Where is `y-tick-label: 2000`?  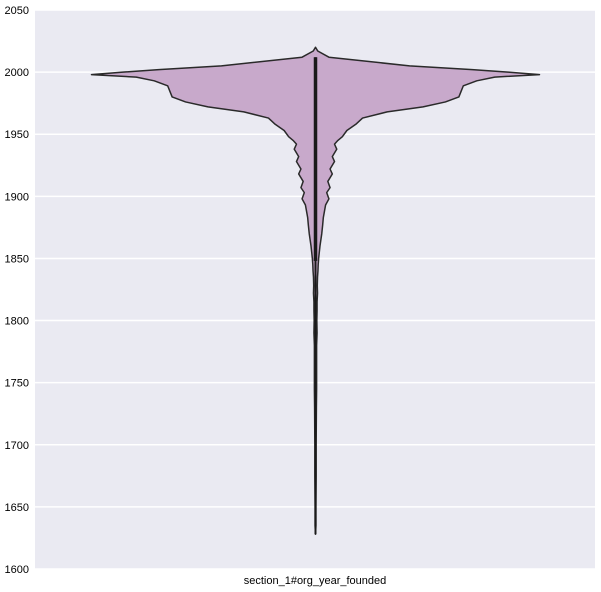 y-tick-label: 2000 is located at coordinates (17, 73).